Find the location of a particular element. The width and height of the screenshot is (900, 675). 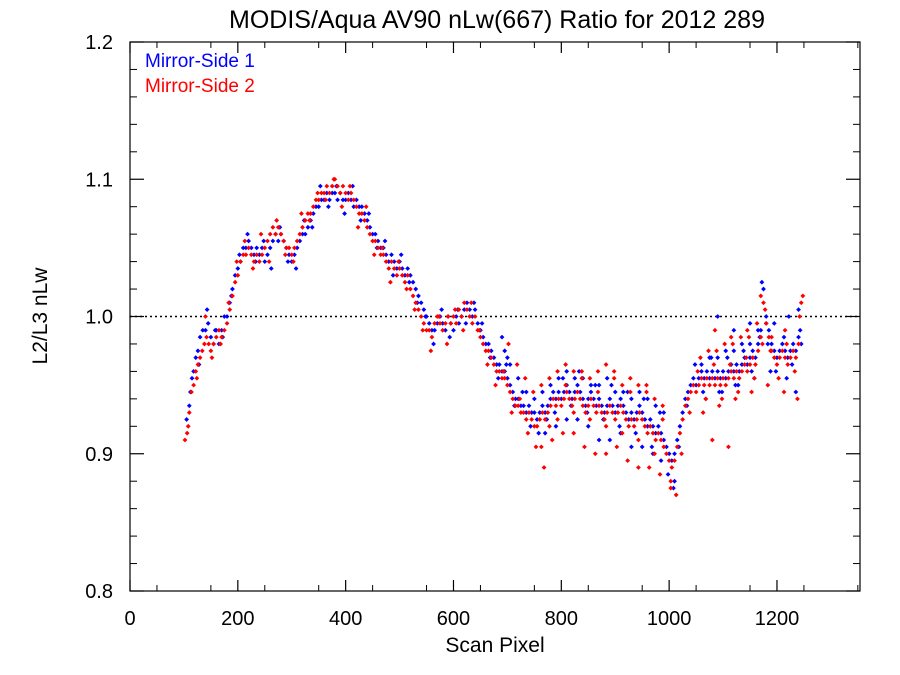

x-tick-label: 800 is located at coordinates (561, 619).